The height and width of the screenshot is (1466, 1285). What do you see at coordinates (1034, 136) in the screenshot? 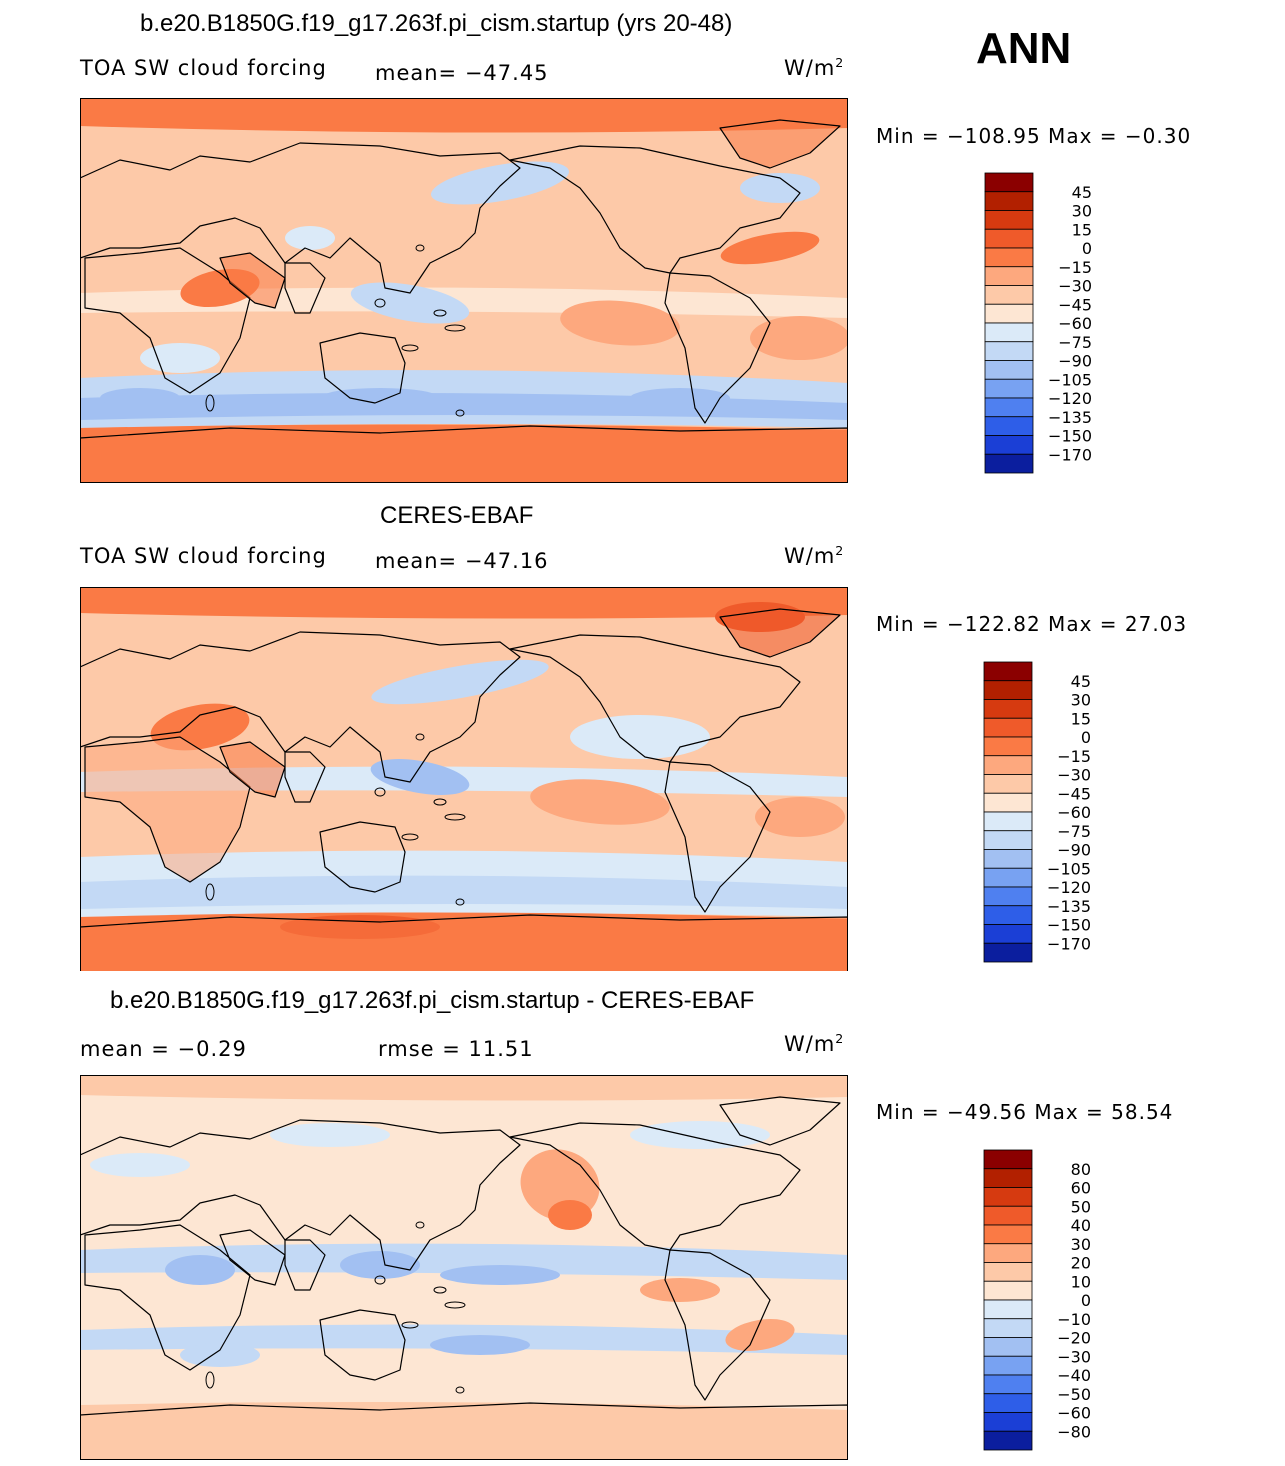
I see `panel1-minmax: Min = −108.95 Max = −0.30` at bounding box center [1034, 136].